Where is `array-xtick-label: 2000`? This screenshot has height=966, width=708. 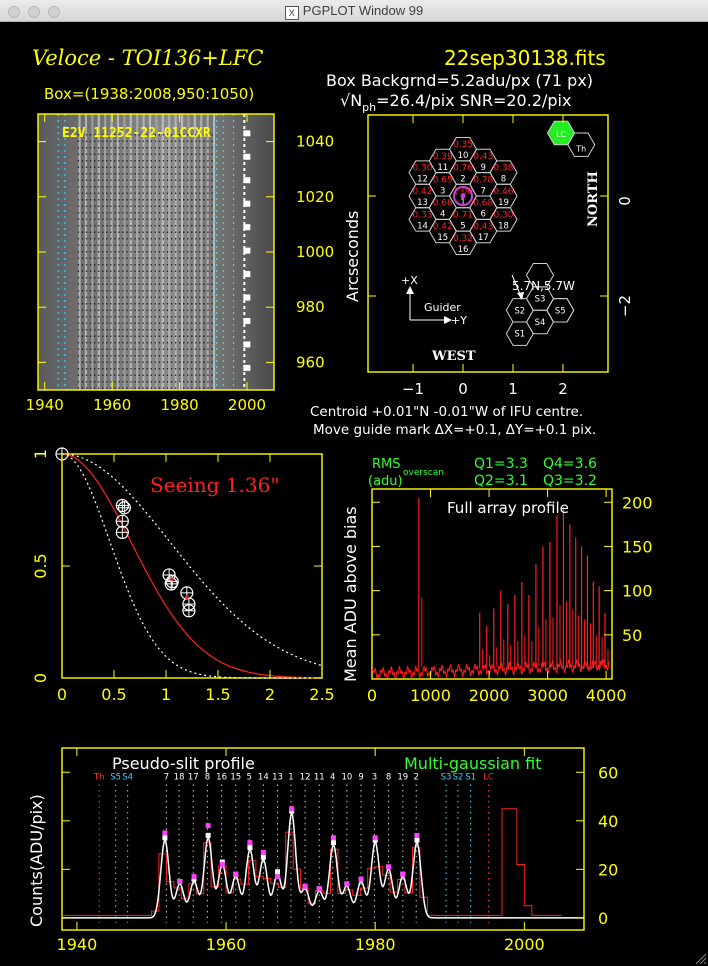 array-xtick-label: 2000 is located at coordinates (489, 695).